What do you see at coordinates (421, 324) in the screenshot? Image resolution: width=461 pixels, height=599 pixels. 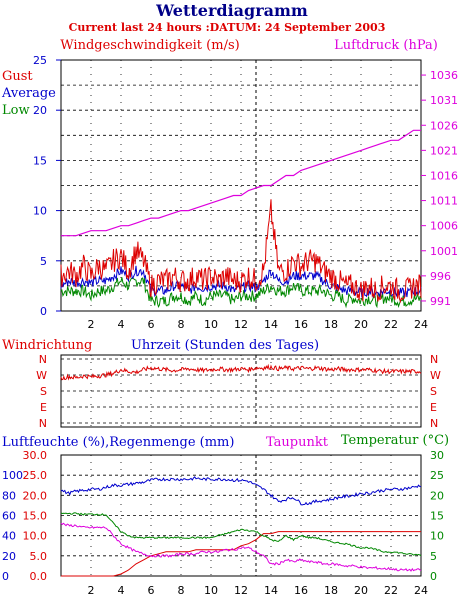 I see `x-tick-label: 24` at bounding box center [421, 324].